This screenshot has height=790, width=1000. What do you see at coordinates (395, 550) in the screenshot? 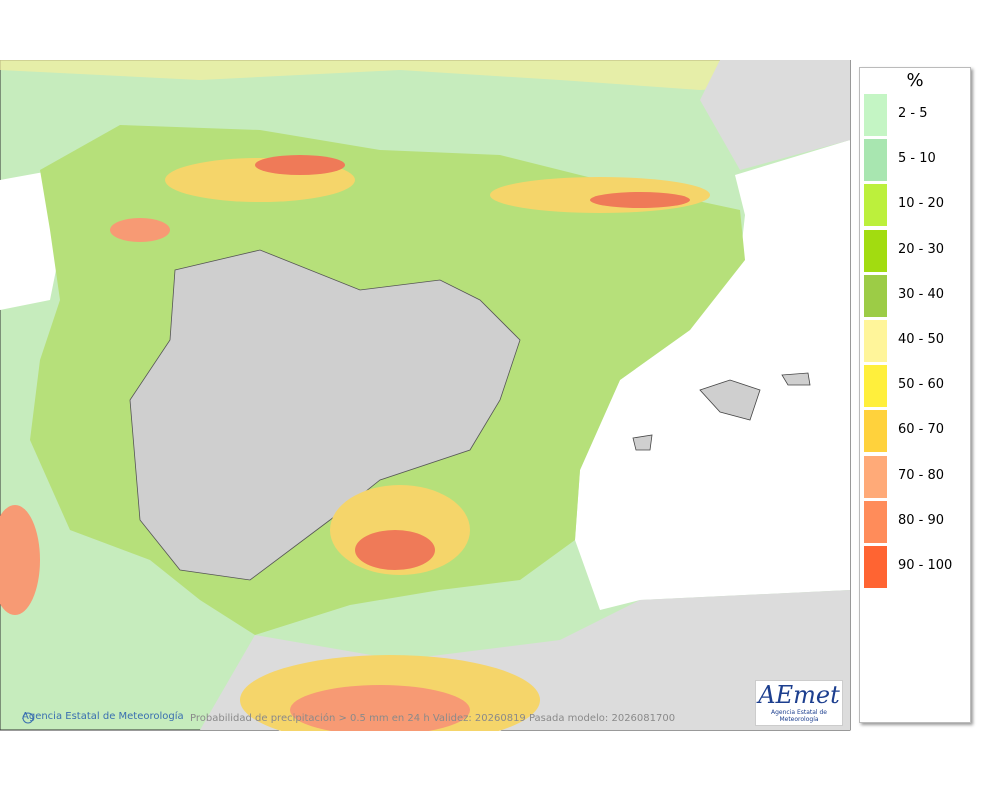
I see `south-rain-core` at bounding box center [395, 550].